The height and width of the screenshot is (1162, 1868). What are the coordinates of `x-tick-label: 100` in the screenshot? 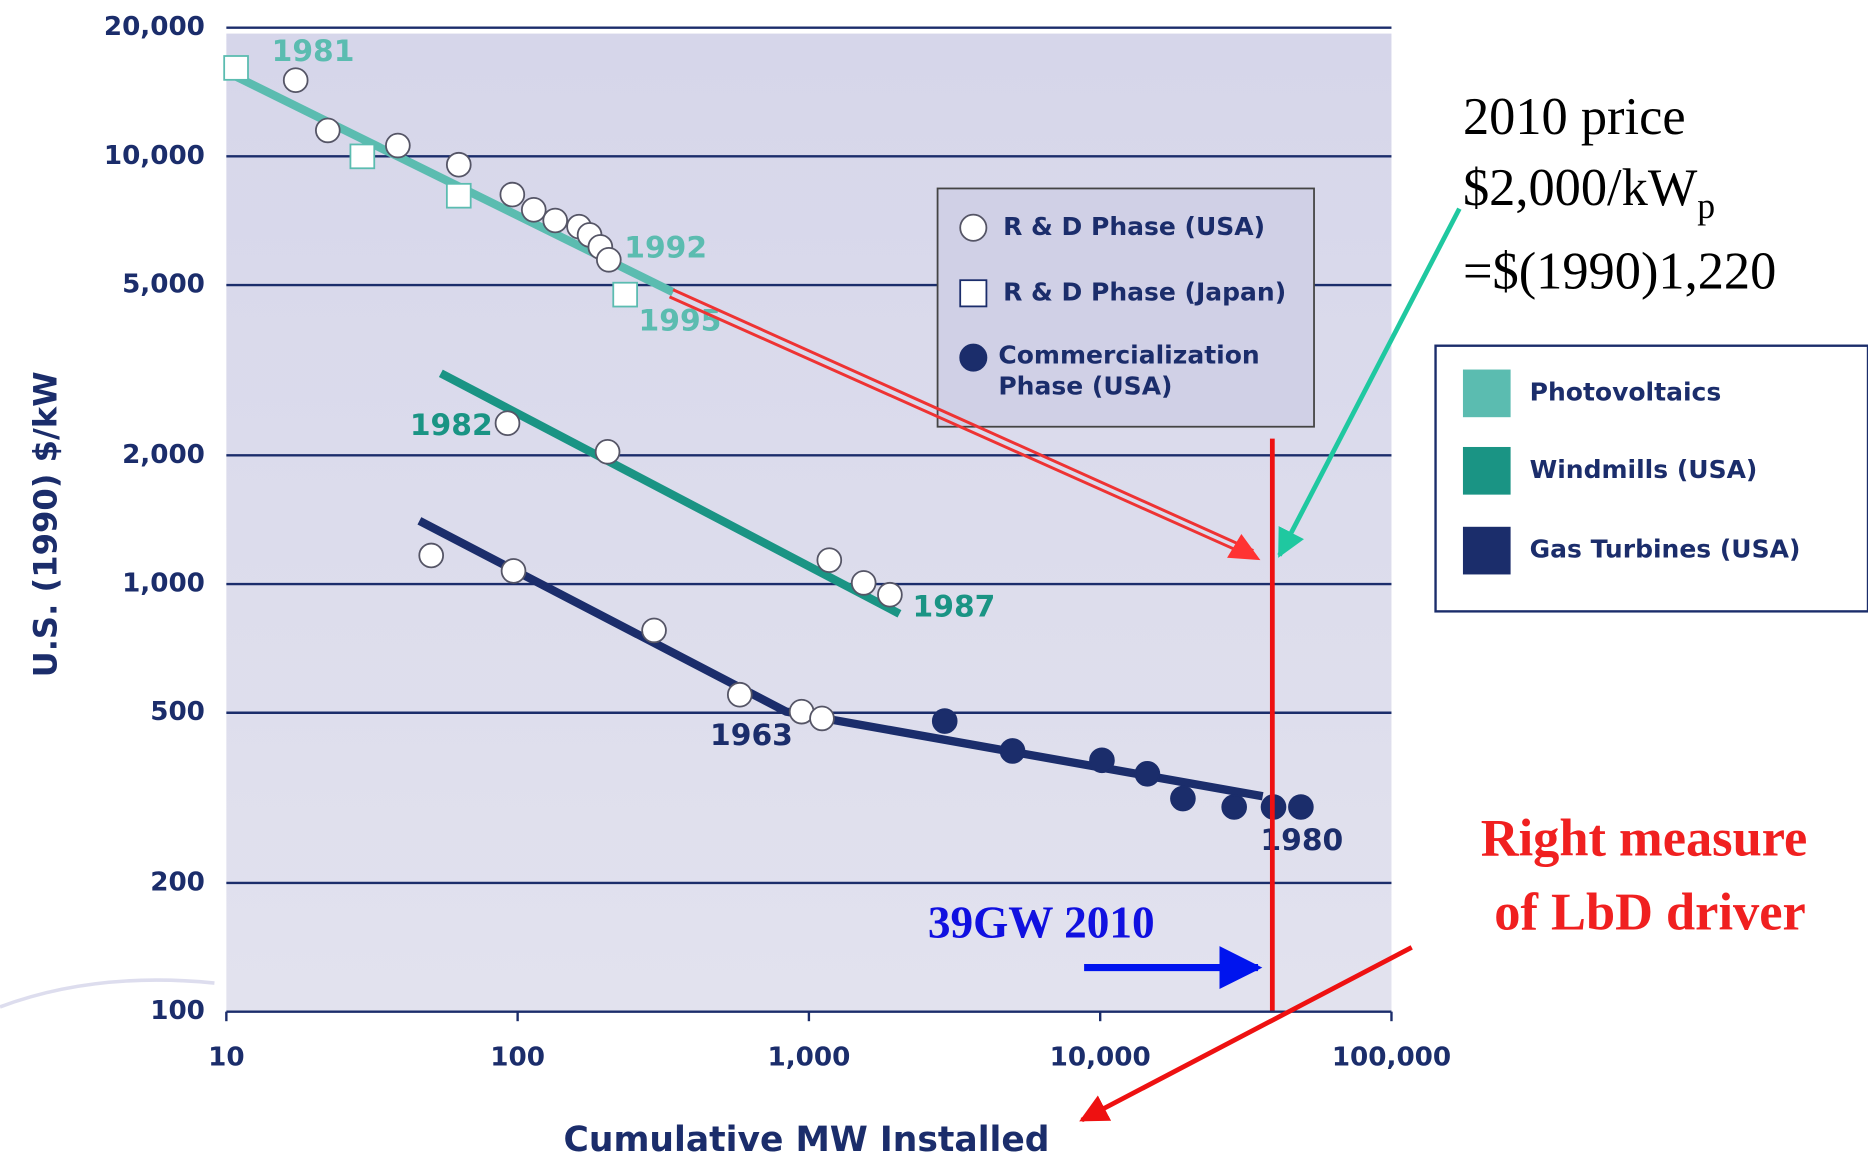 It's located at (517, 1058).